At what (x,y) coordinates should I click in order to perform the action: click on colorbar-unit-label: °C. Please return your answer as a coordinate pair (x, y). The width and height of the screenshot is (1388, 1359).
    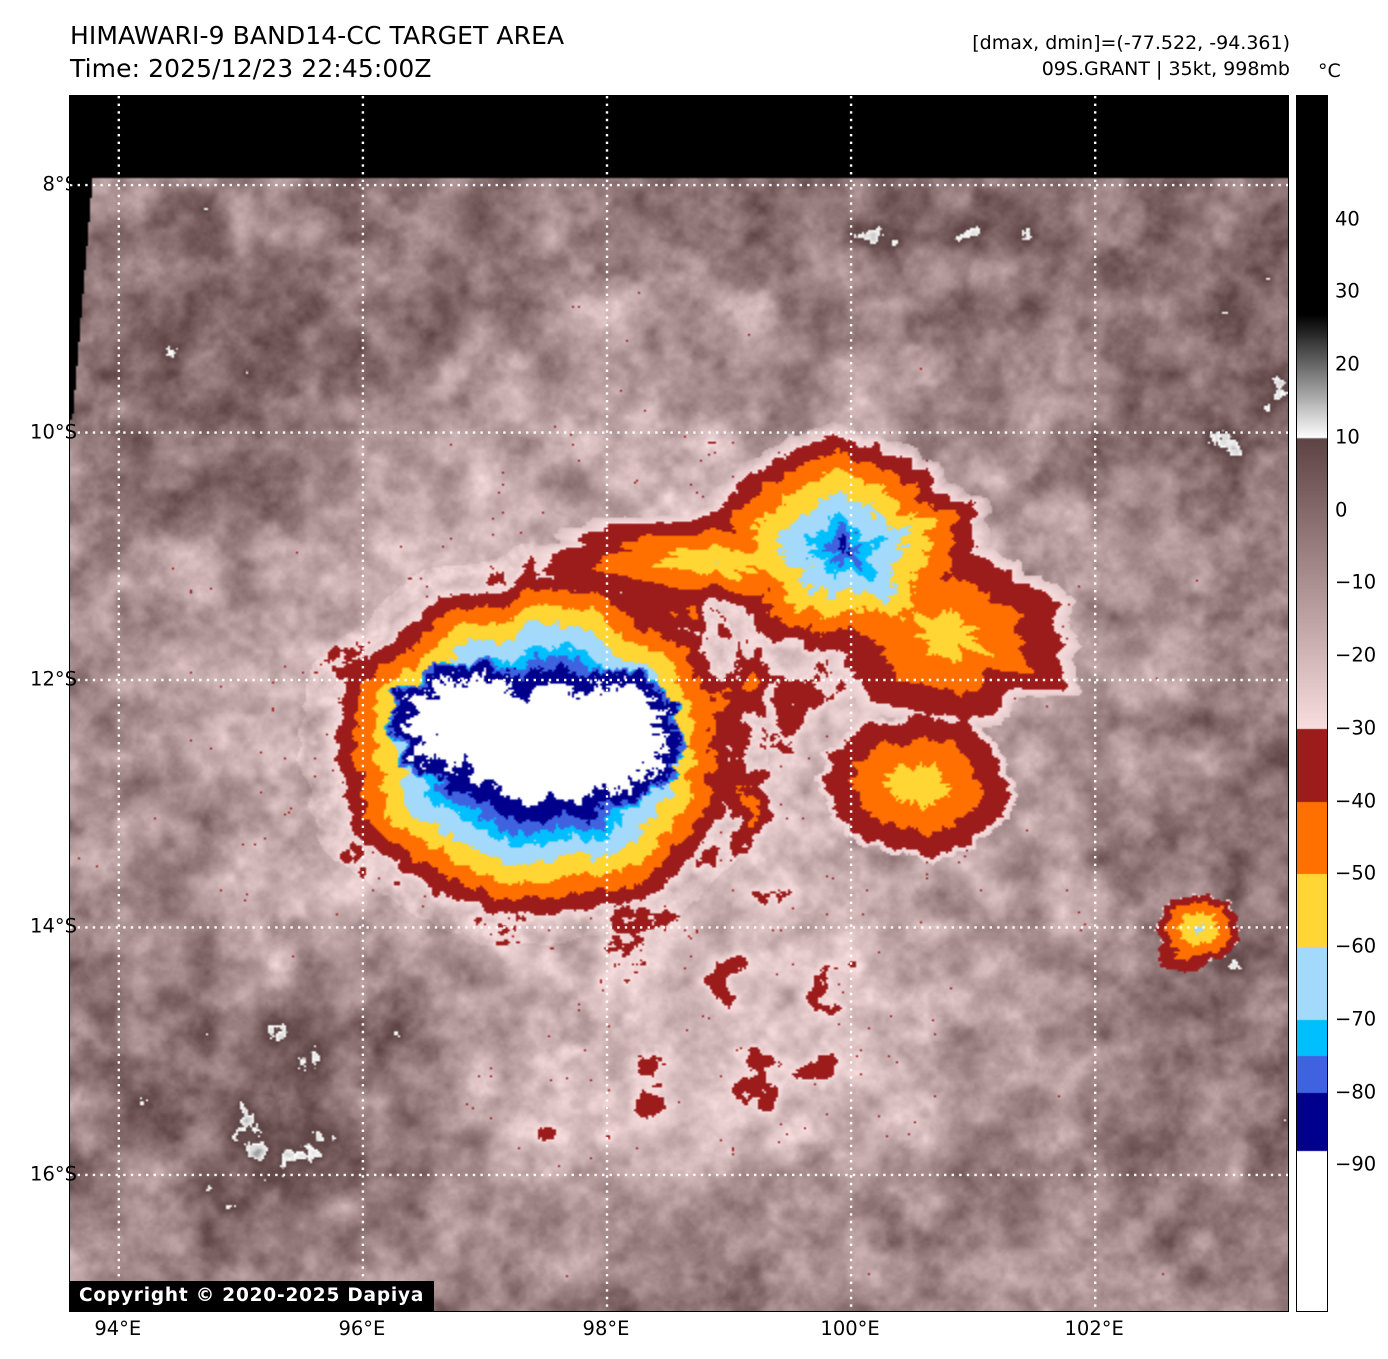
    Looking at the image, I should click on (1329, 71).